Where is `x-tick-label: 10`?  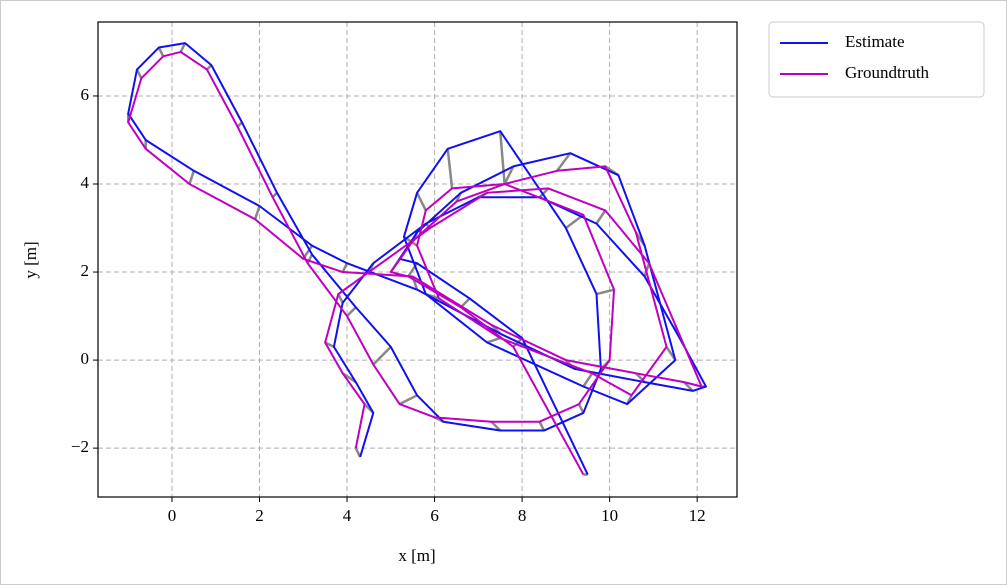 x-tick-label: 10 is located at coordinates (609, 515).